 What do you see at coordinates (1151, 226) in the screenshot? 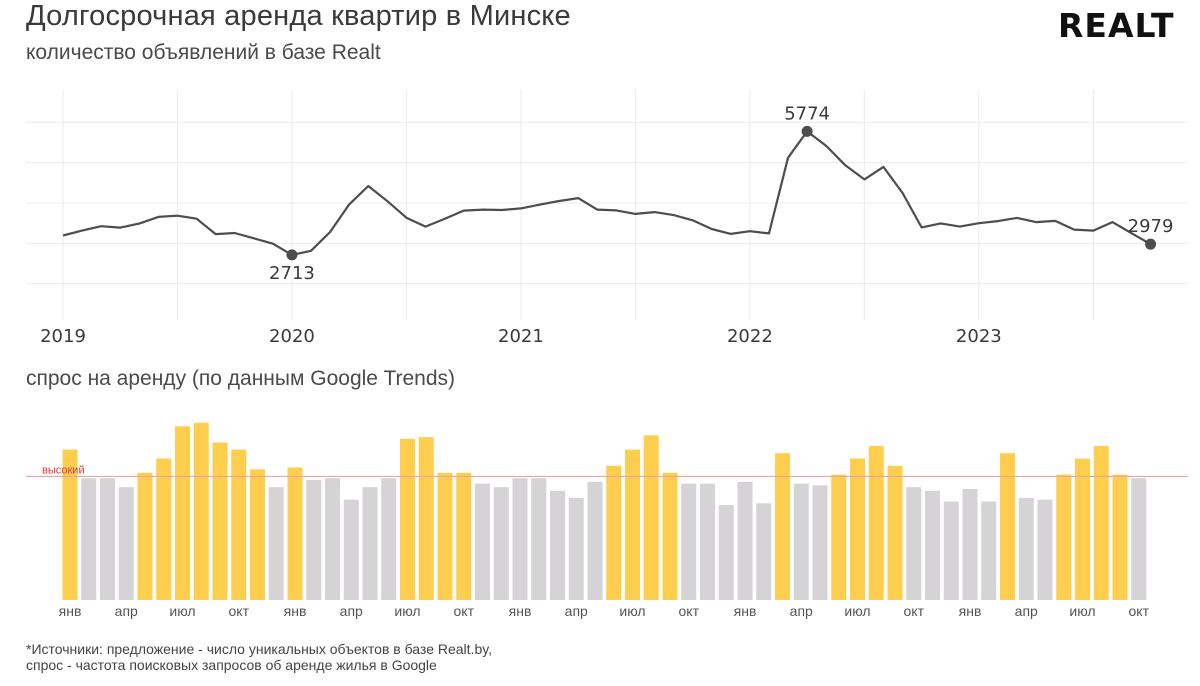
I see `annotation-label: 2979` at bounding box center [1151, 226].